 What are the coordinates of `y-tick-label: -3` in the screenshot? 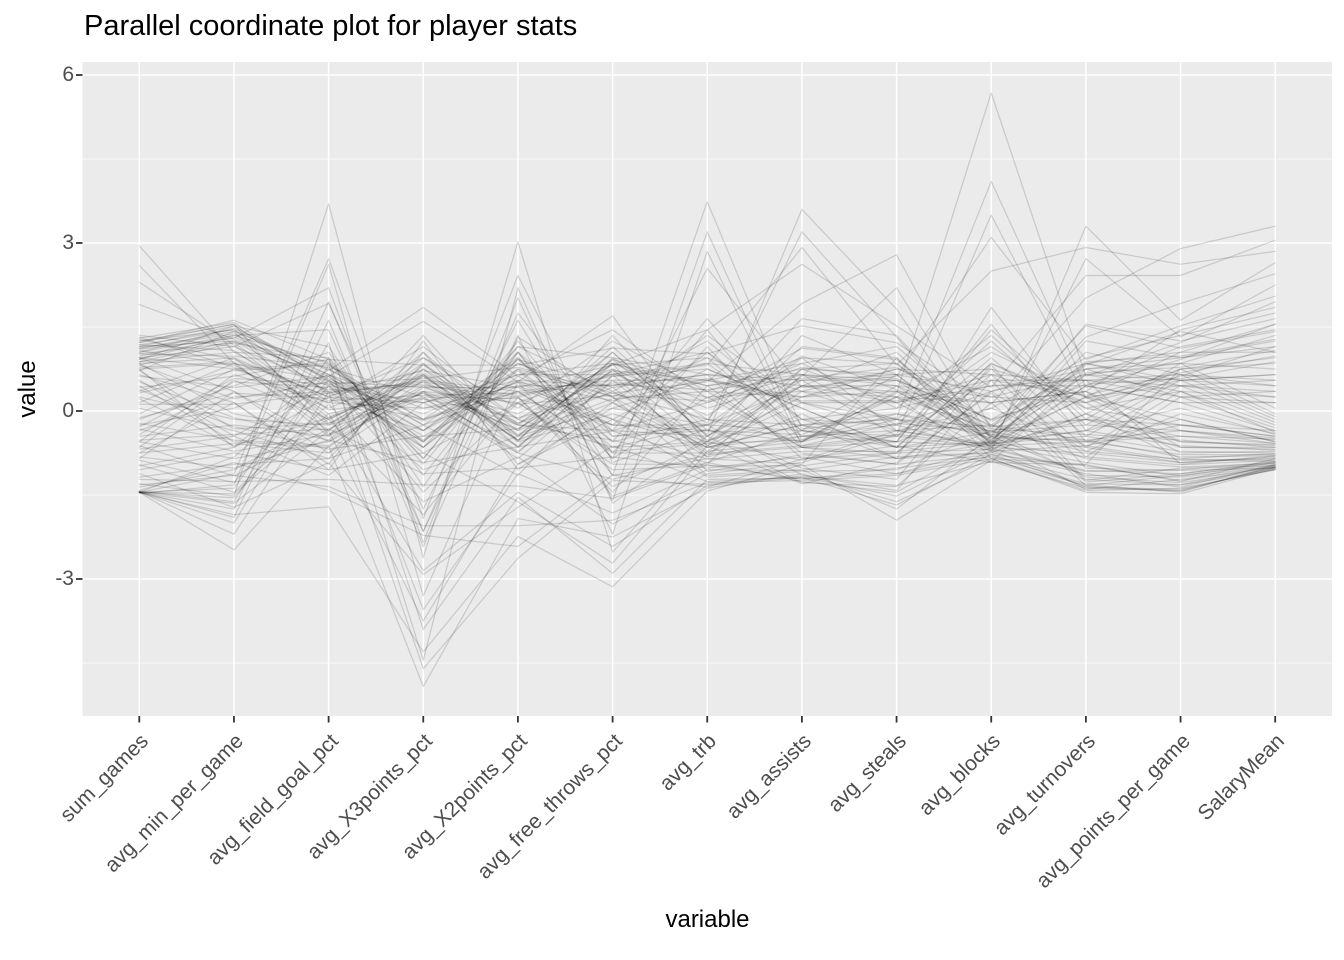 It's located at (64, 578).